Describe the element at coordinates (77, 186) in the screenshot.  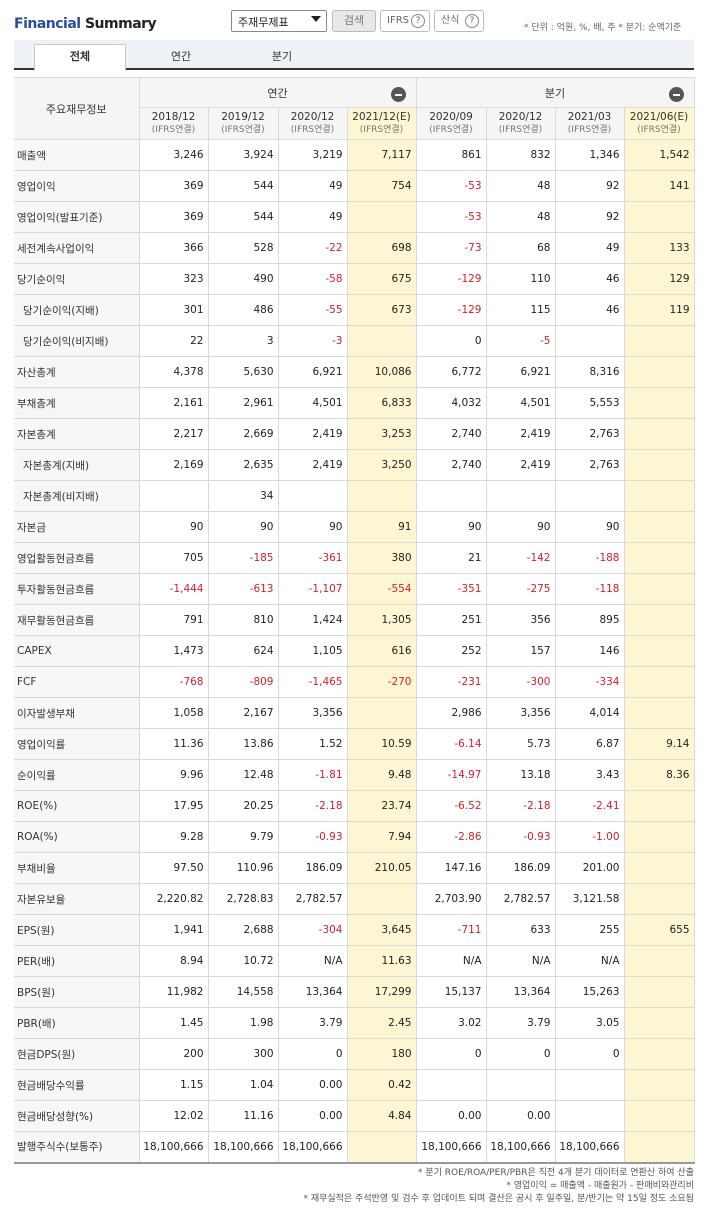
I see `row-label: 영업이익` at that location.